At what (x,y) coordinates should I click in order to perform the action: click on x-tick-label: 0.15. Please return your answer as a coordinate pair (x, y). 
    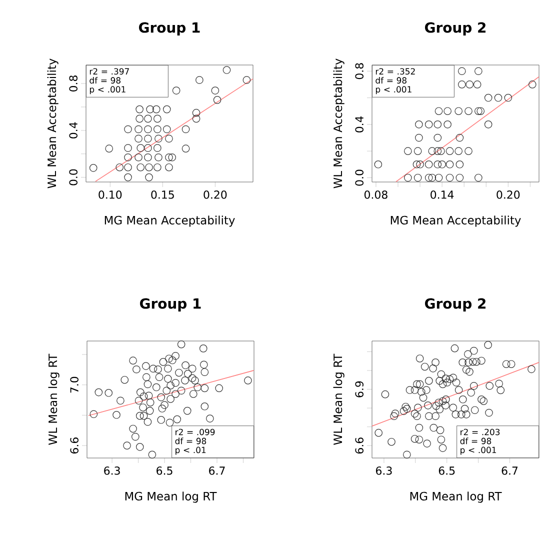
    Looking at the image, I should click on (162, 194).